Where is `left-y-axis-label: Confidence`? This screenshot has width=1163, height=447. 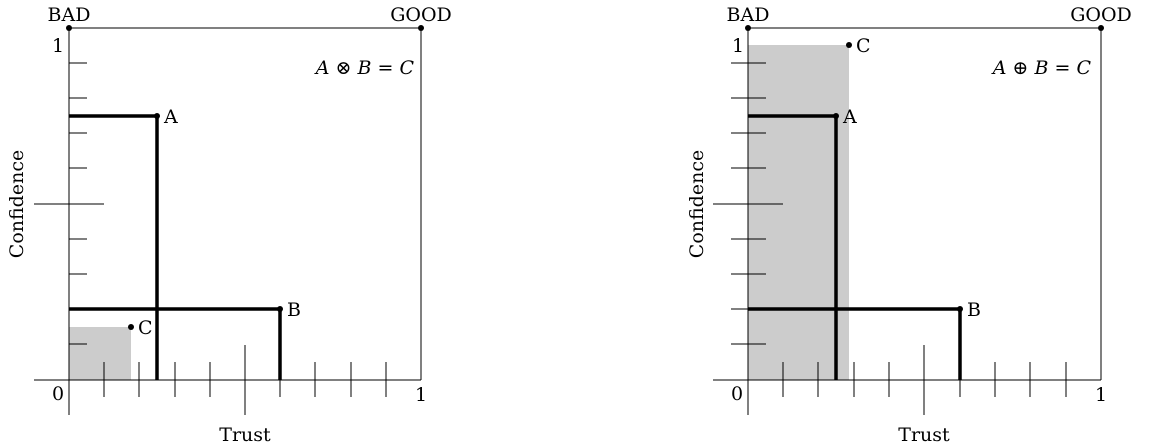
left-y-axis-label: Confidence is located at coordinates (17, 204).